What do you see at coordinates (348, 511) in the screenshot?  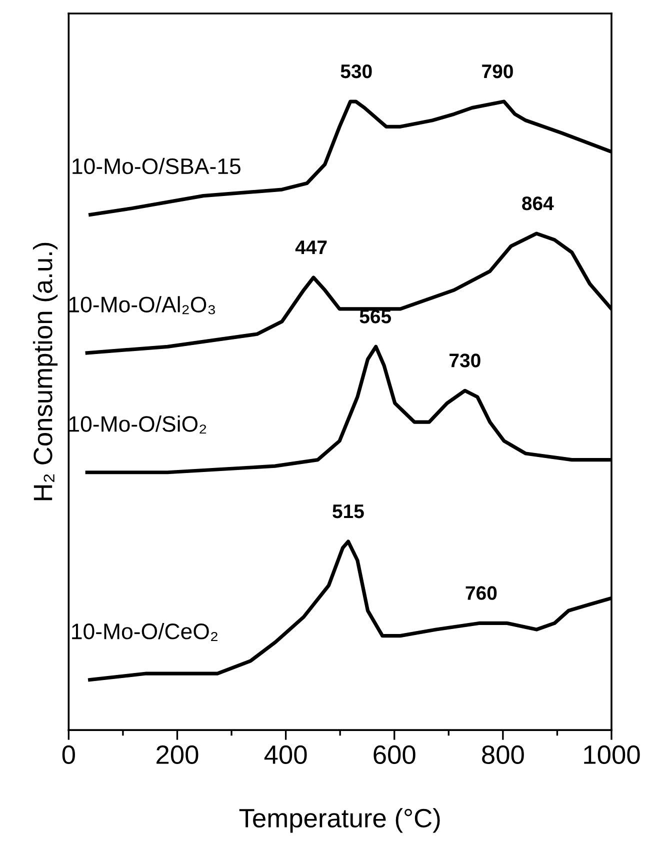 I see `annotation: 515` at bounding box center [348, 511].